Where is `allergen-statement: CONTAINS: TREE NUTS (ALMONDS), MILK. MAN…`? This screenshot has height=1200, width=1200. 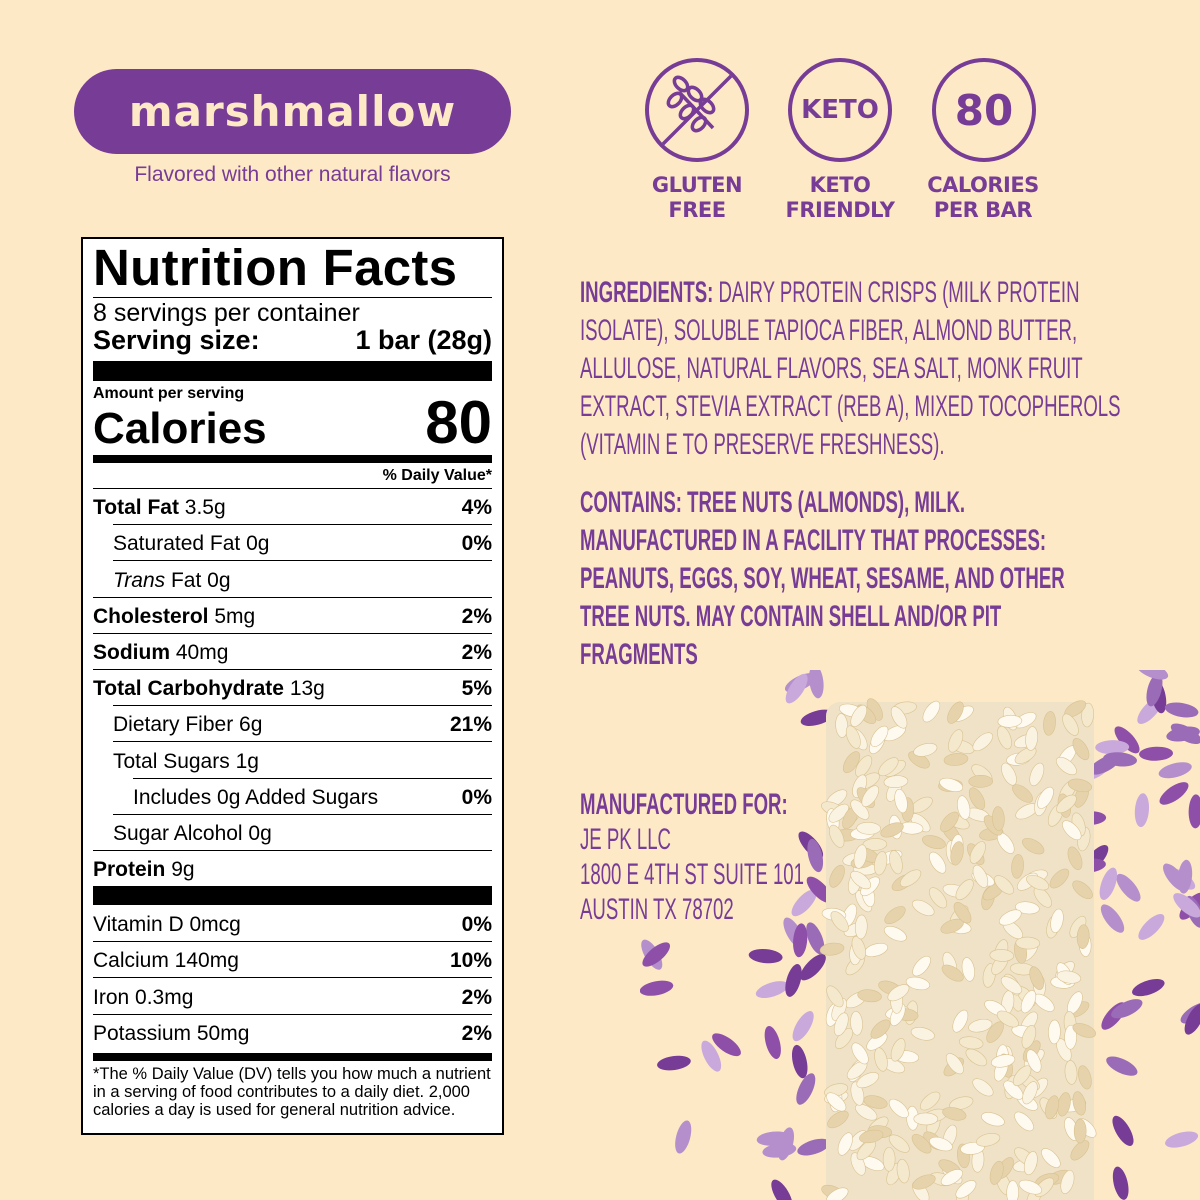 allergen-statement: CONTAINS: TREE NUTS (ALMONDS), MILK. MAN… is located at coordinates (890, 579).